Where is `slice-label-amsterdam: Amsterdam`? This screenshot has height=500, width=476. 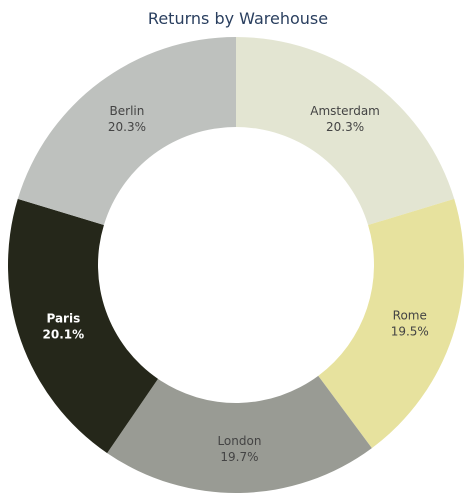
slice-label-amsterdam: Amsterdam is located at coordinates (345, 111).